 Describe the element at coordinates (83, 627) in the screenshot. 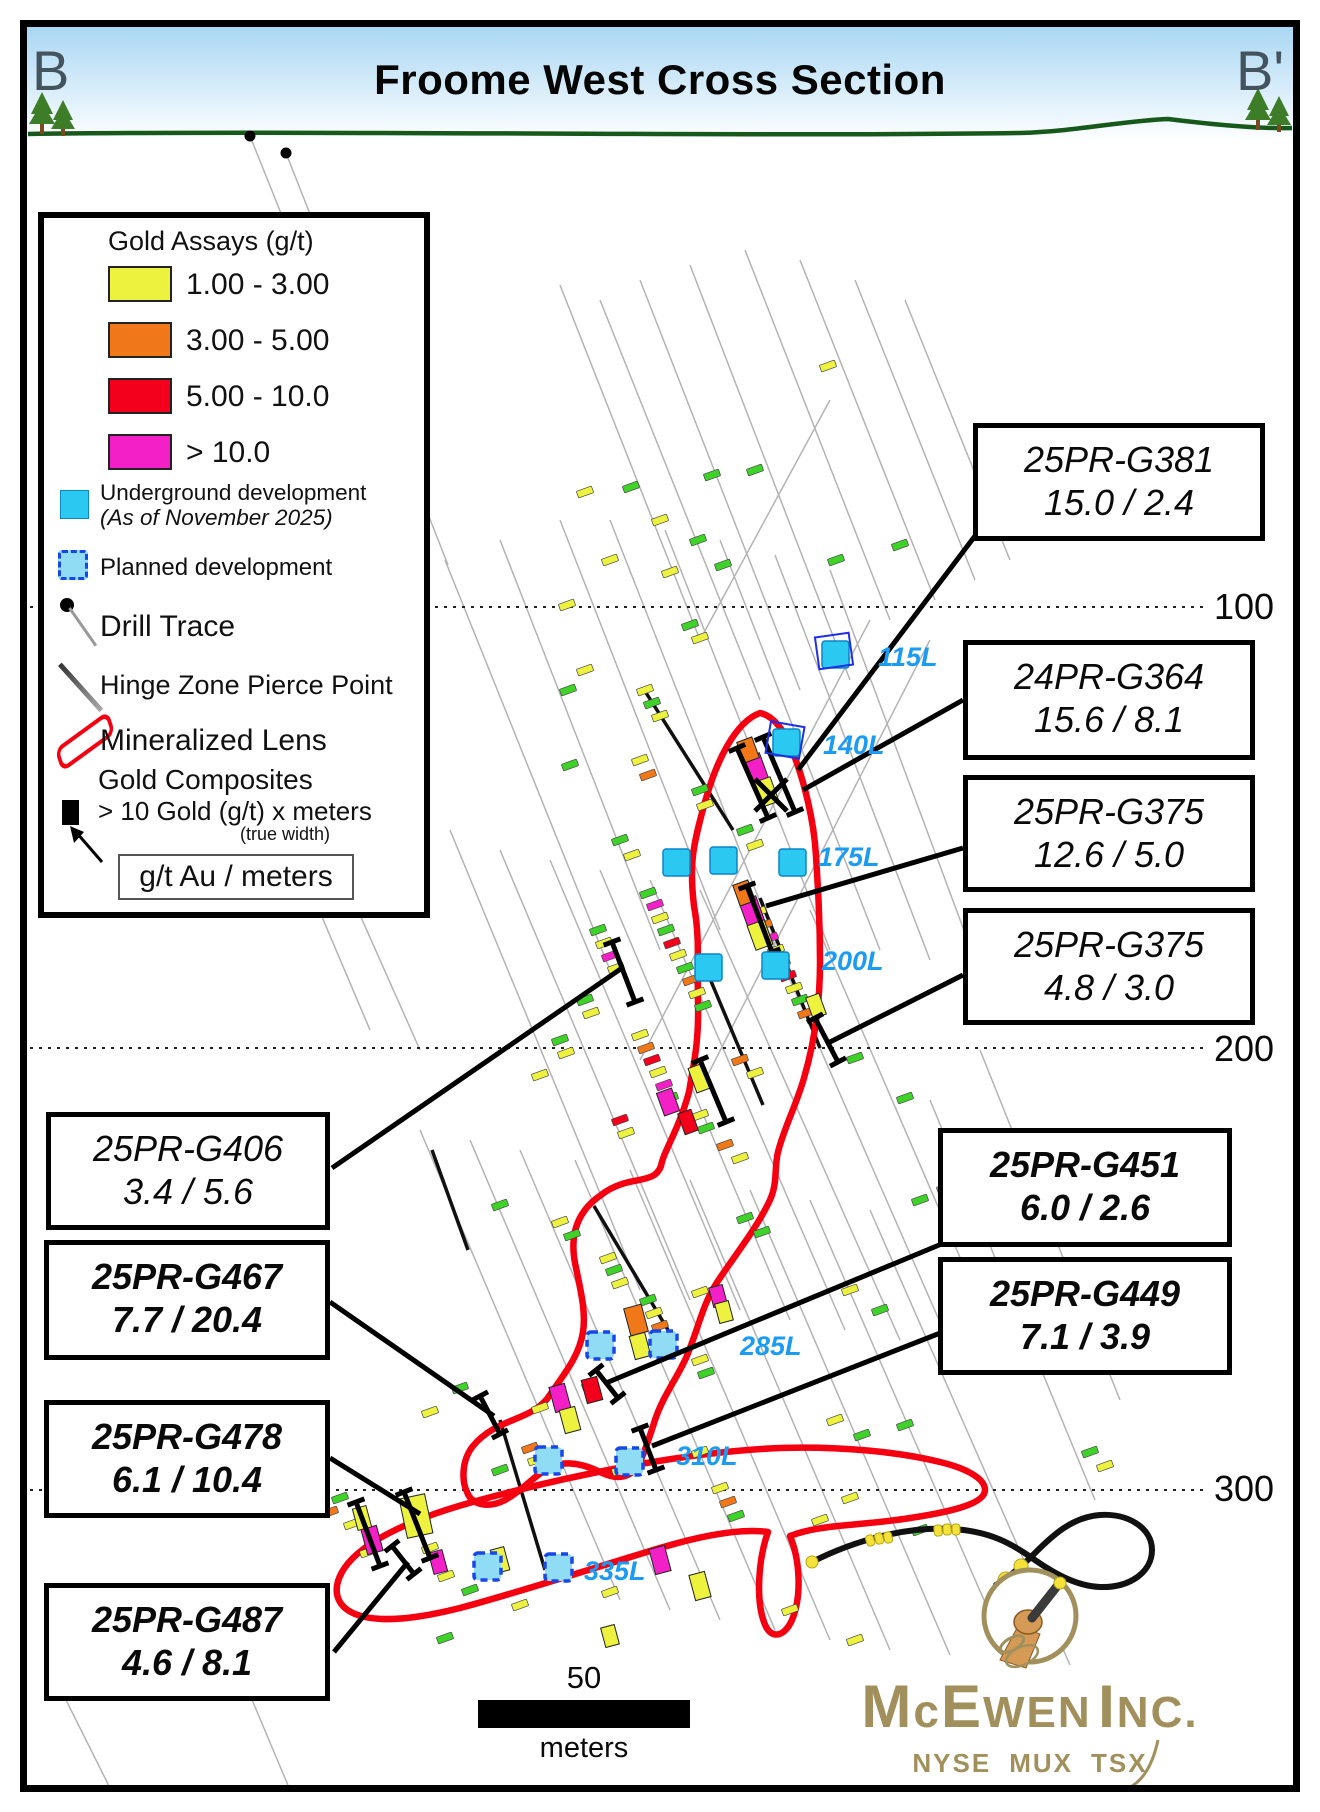

I see `drill-trace-tail` at that location.